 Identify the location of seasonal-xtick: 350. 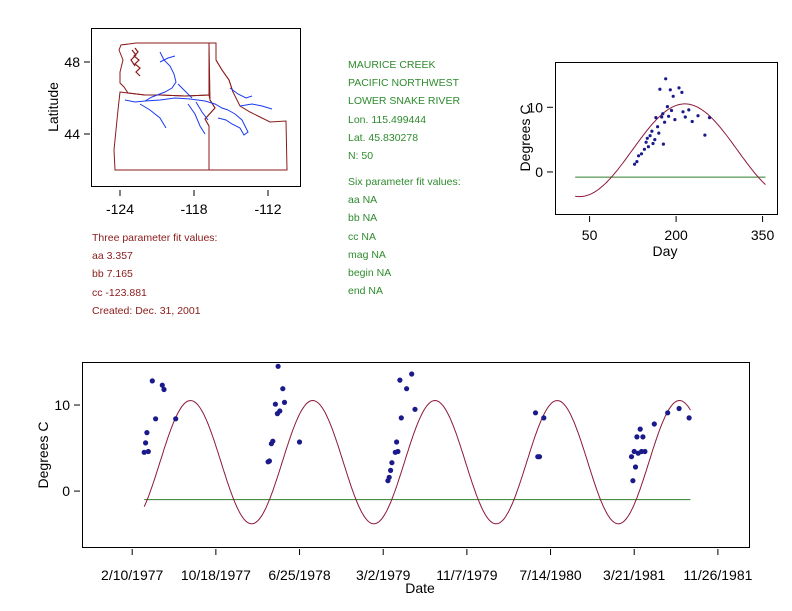
(763, 235).